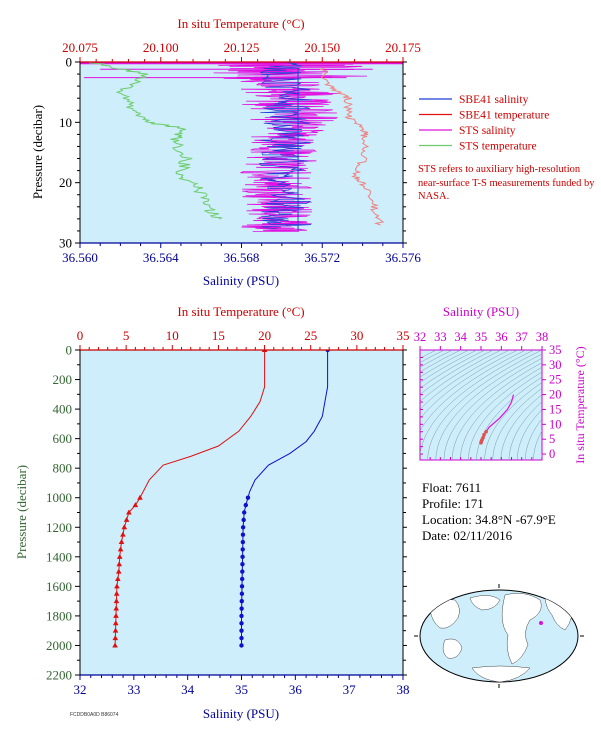  I want to click on legend-label: SBE41 temperature, so click(504, 116).